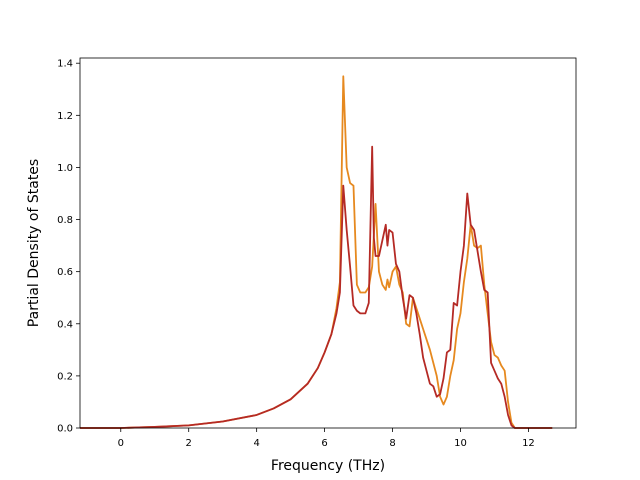  Describe the element at coordinates (392, 443) in the screenshot. I see `x-tick-label: 8` at that location.